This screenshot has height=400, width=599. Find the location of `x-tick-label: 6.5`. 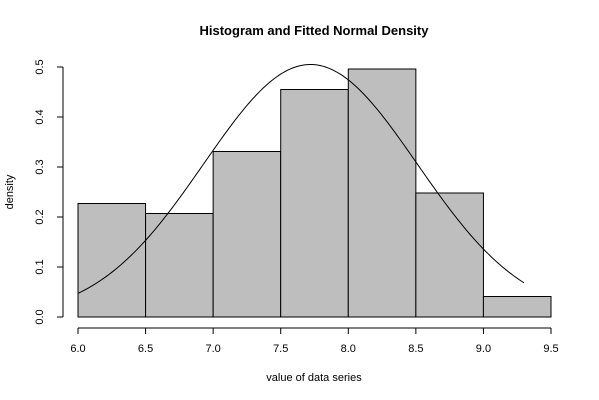

x-tick-label: 6.5 is located at coordinates (145, 349).